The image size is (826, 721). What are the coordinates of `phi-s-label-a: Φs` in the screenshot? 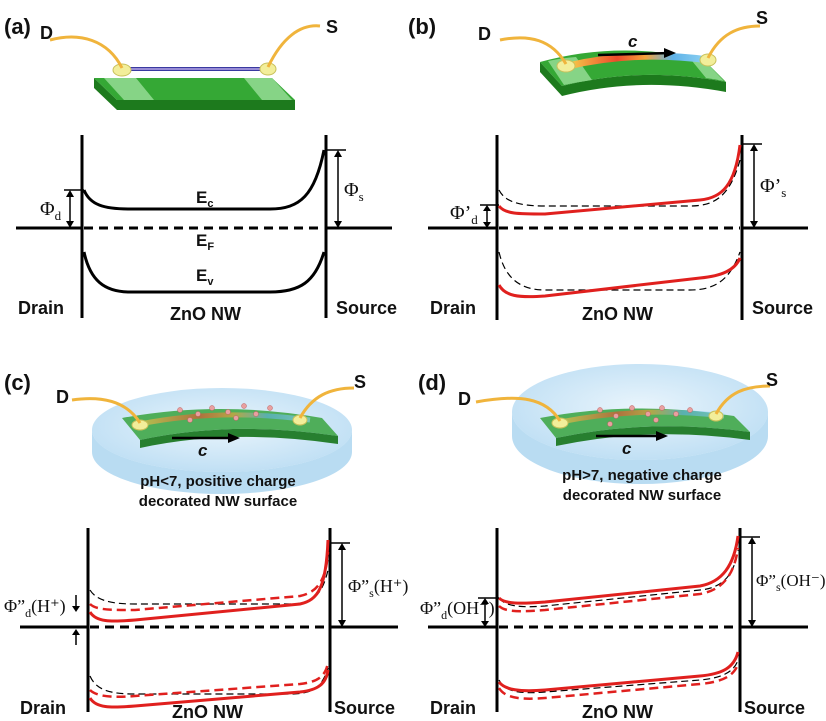 It's located at (354, 191).